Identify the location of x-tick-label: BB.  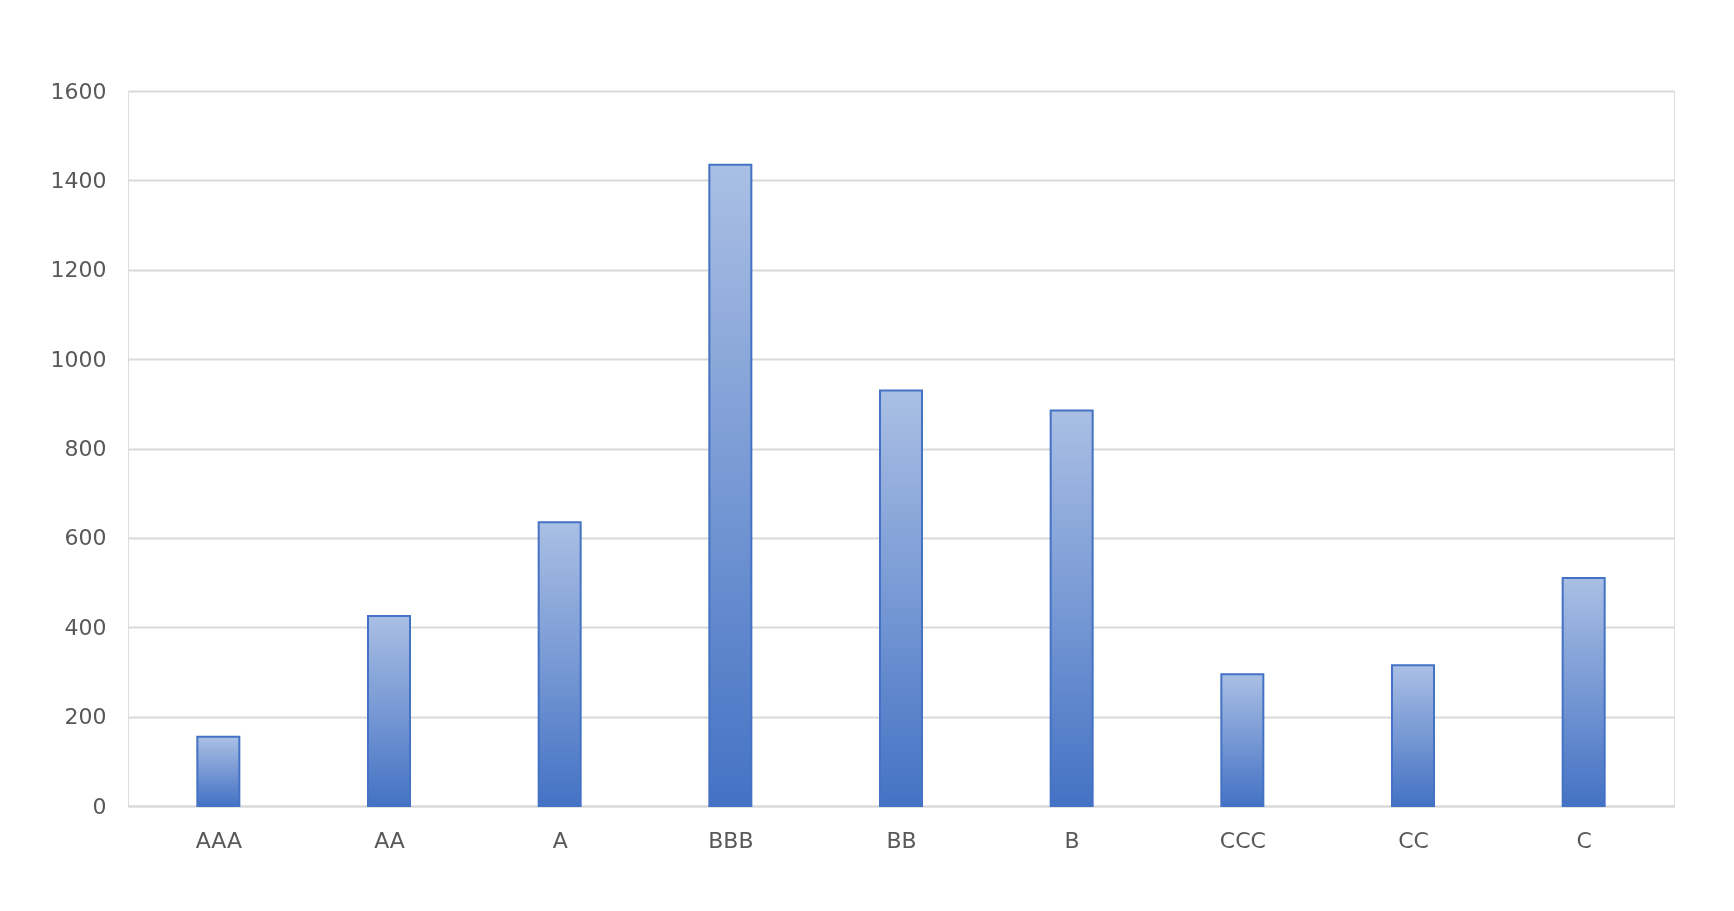
(901, 840).